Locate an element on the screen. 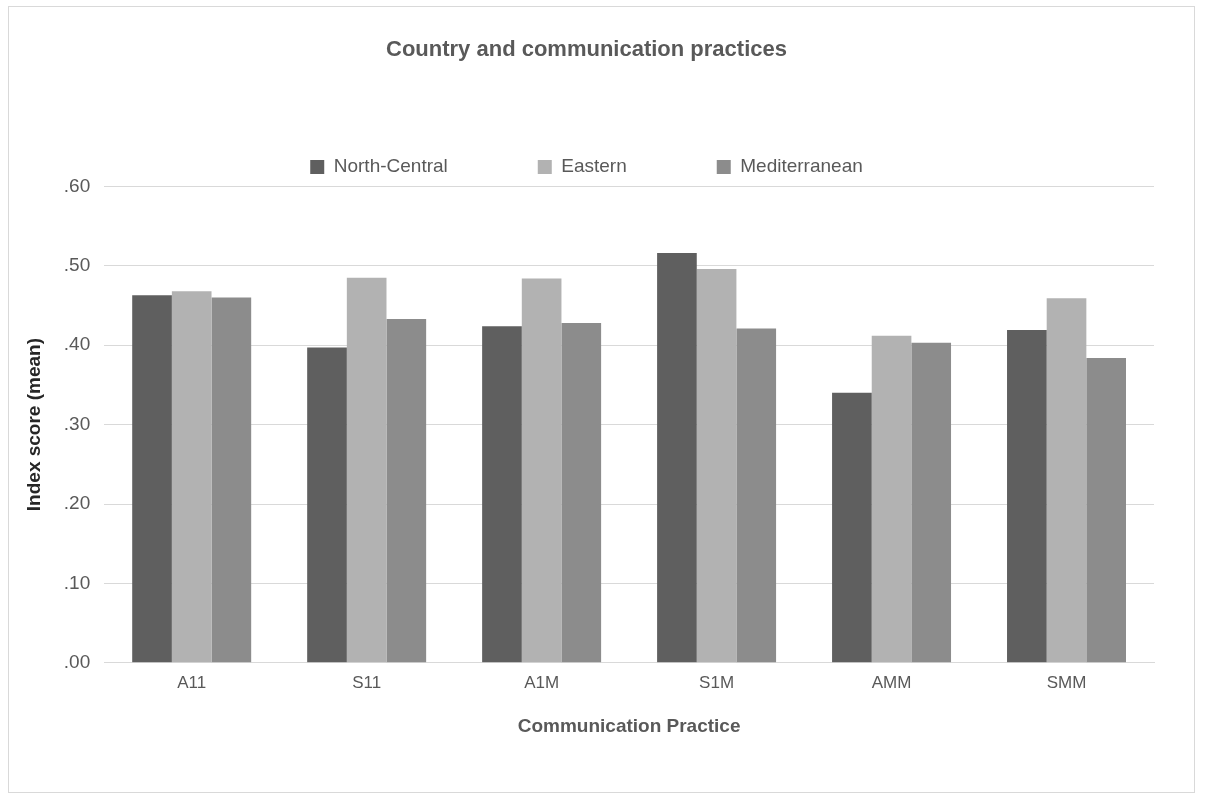 This screenshot has height=803, width=1205. chart-title: Country and communication practices is located at coordinates (586, 49).